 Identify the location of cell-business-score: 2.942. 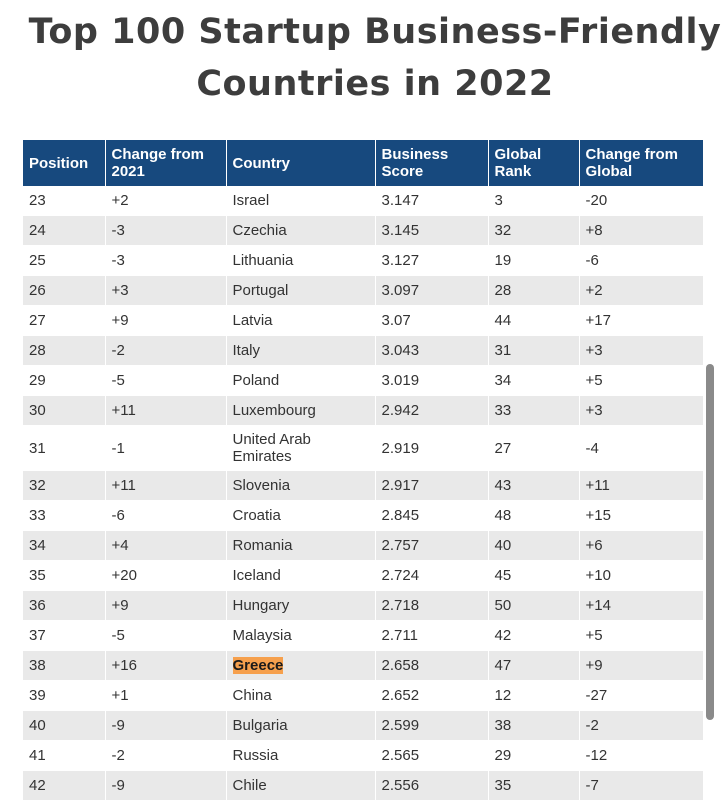
(432, 410).